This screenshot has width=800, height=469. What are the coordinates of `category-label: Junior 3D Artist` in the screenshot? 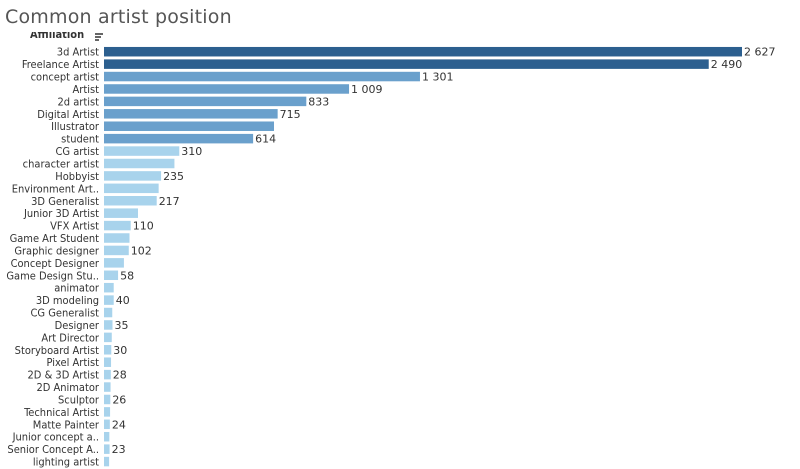 It's located at (61, 213).